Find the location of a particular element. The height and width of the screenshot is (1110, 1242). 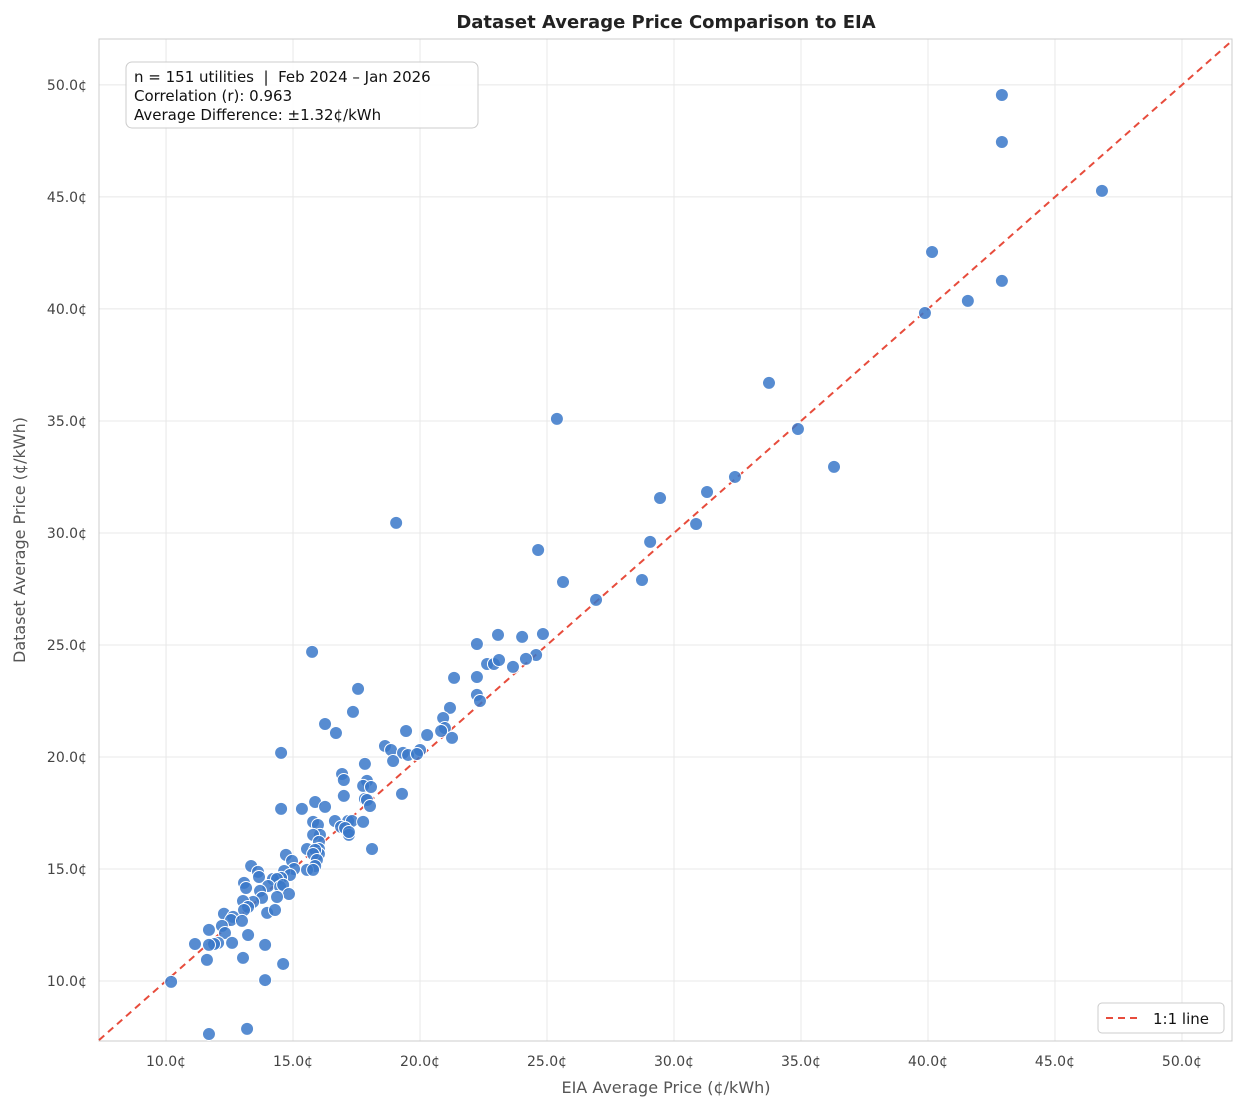

y-tick-label: 25.0¢ is located at coordinates (67, 646).